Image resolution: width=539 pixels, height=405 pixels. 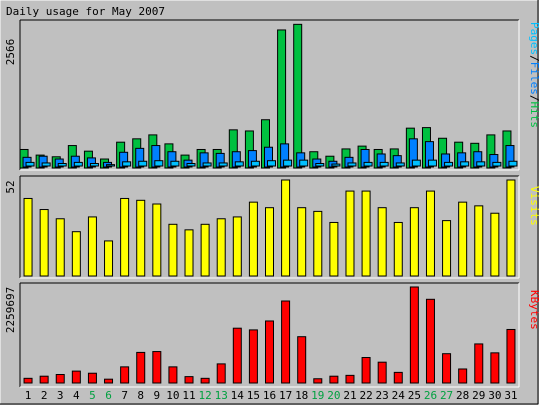 I want to click on day-label: 10, so click(x=172, y=395).